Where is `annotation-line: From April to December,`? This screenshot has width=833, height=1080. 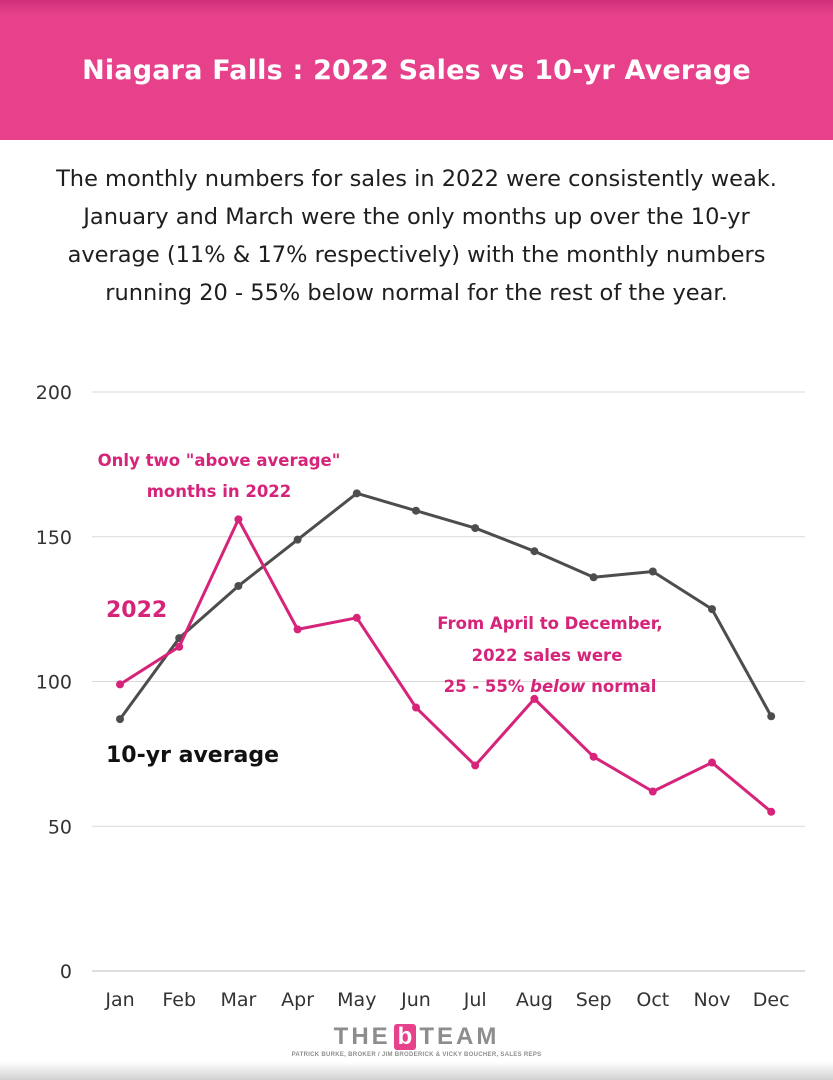 annotation-line: From April to December, is located at coordinates (549, 623).